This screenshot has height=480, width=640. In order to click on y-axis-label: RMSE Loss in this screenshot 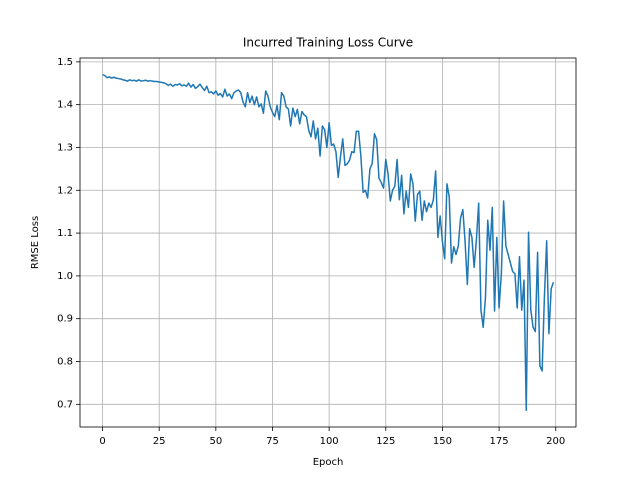, I will do `click(35, 242)`.